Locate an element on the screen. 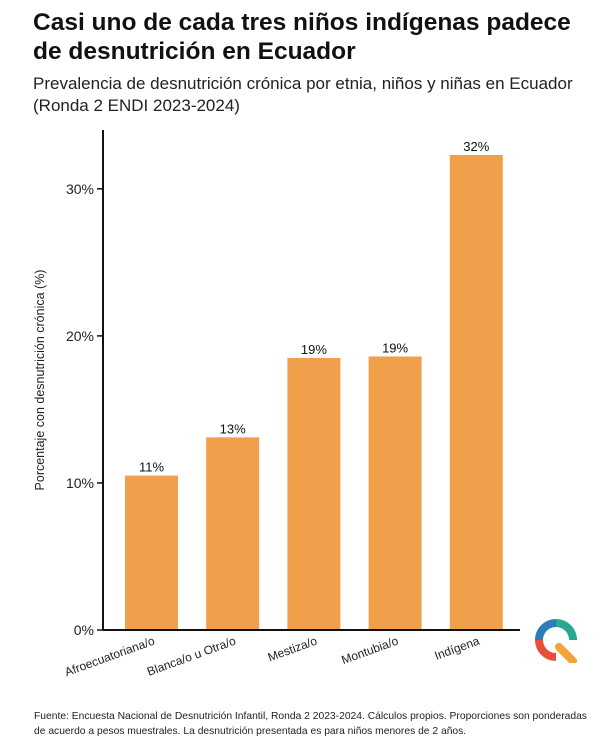 The height and width of the screenshot is (750, 600). x-tick-label: Blanca/o u Otra/o is located at coordinates (191, 656).